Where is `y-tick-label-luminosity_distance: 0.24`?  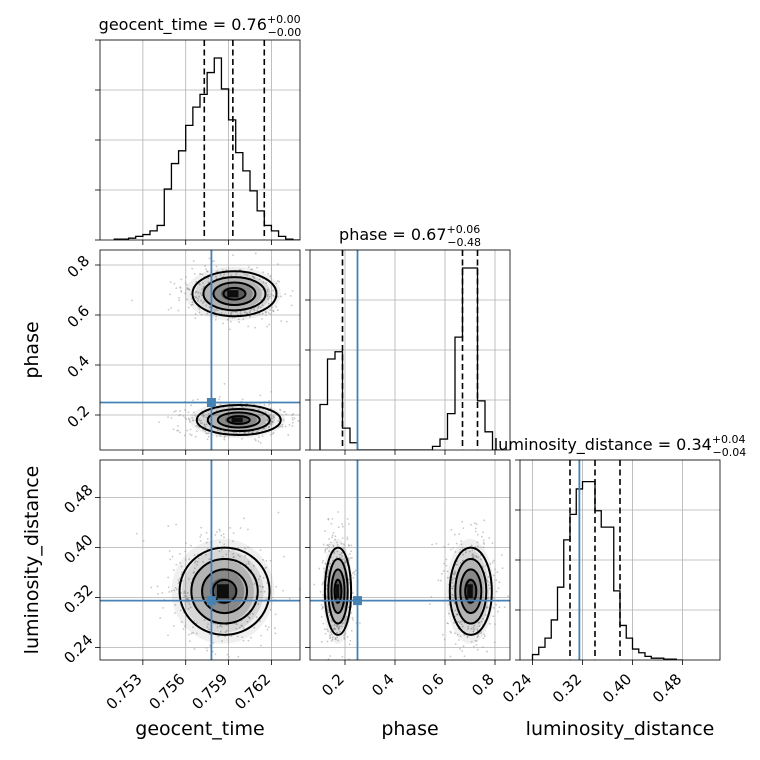 y-tick-label-luminosity_distance: 0.24 is located at coordinates (78, 649).